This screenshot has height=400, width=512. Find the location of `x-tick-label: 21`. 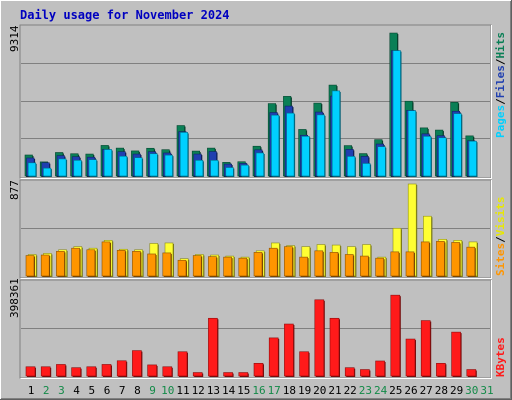

x-tick-label: 21 is located at coordinates (334, 390).